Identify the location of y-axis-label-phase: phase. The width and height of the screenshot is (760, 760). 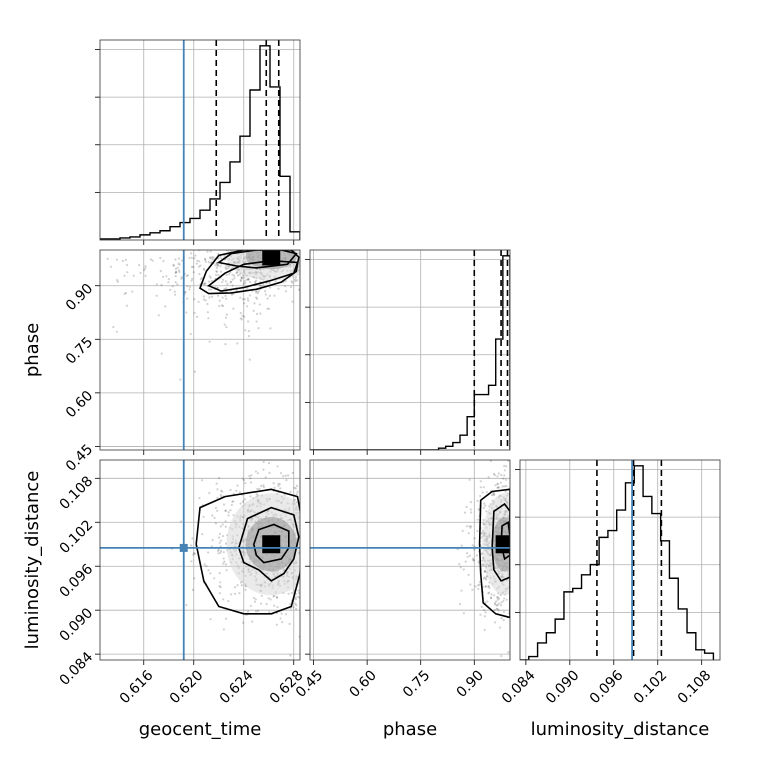
(32, 350).